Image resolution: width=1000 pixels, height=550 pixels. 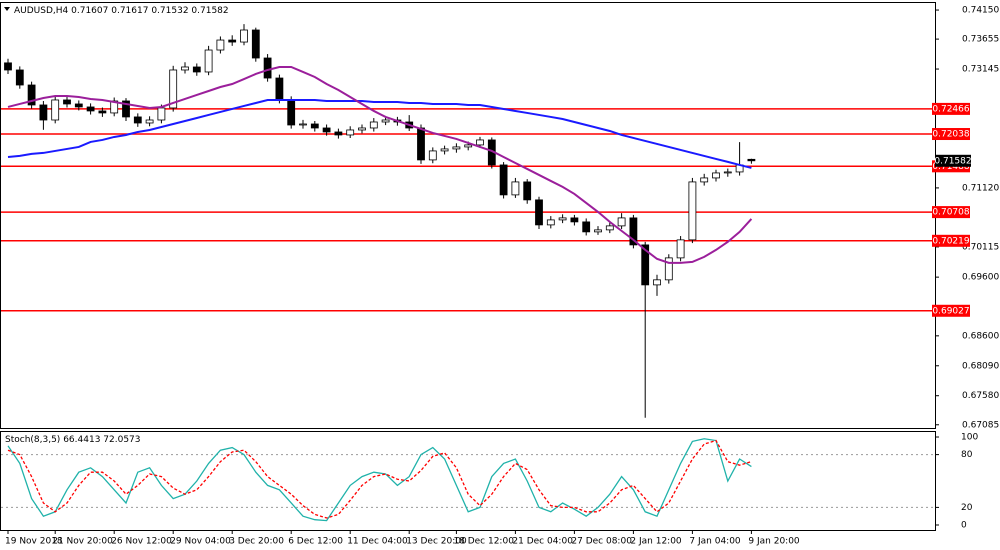 I want to click on x-tick-label: 7 Jan 04:00, so click(x=715, y=542).